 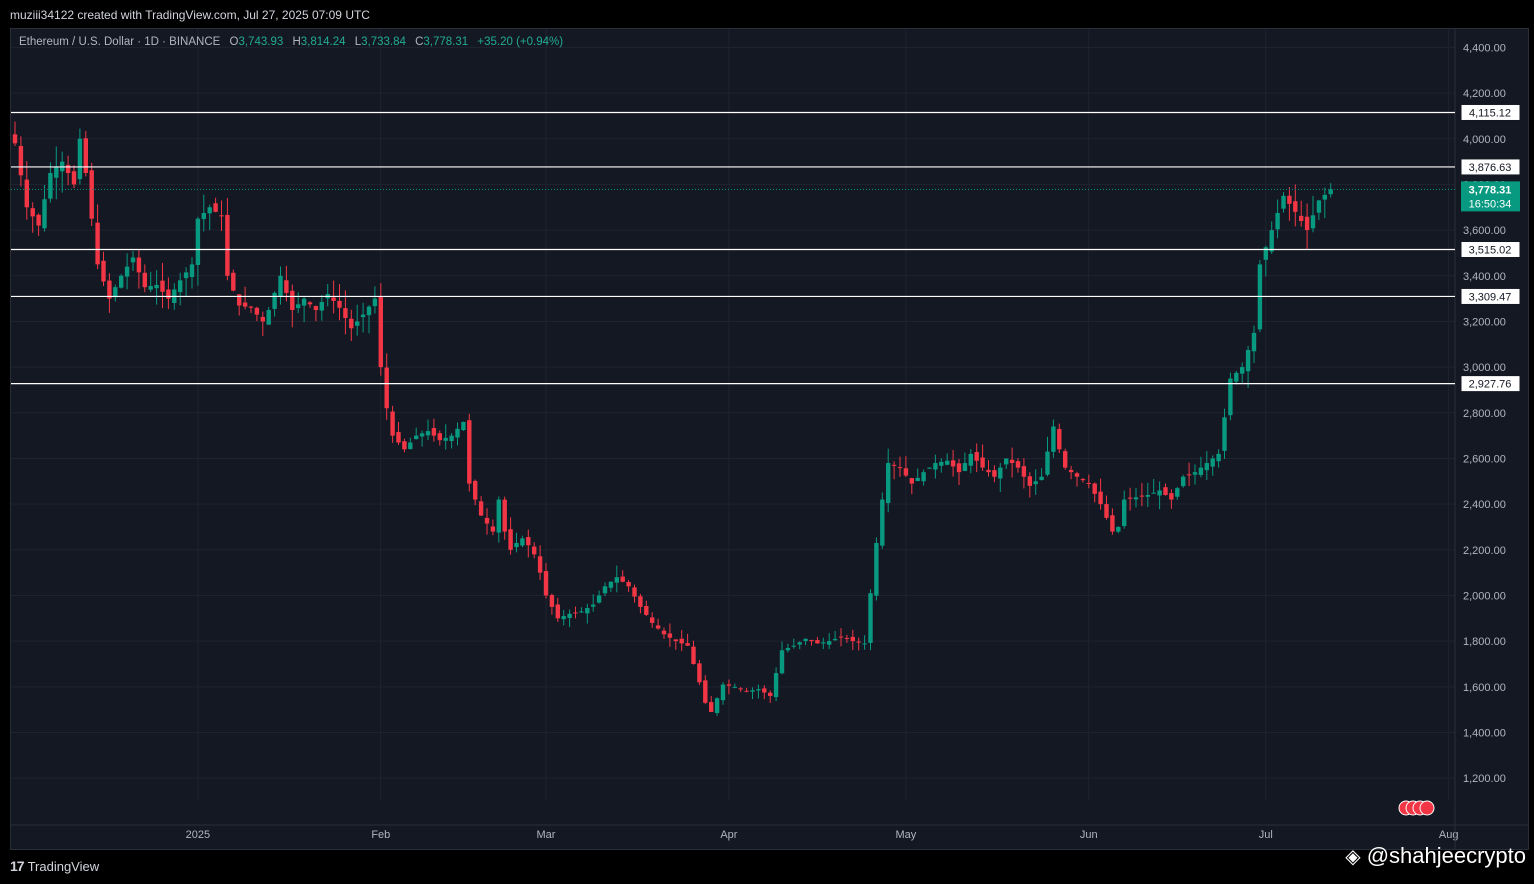 What do you see at coordinates (1435, 856) in the screenshot?
I see `watermark: ◈ @shahjeecrypto` at bounding box center [1435, 856].